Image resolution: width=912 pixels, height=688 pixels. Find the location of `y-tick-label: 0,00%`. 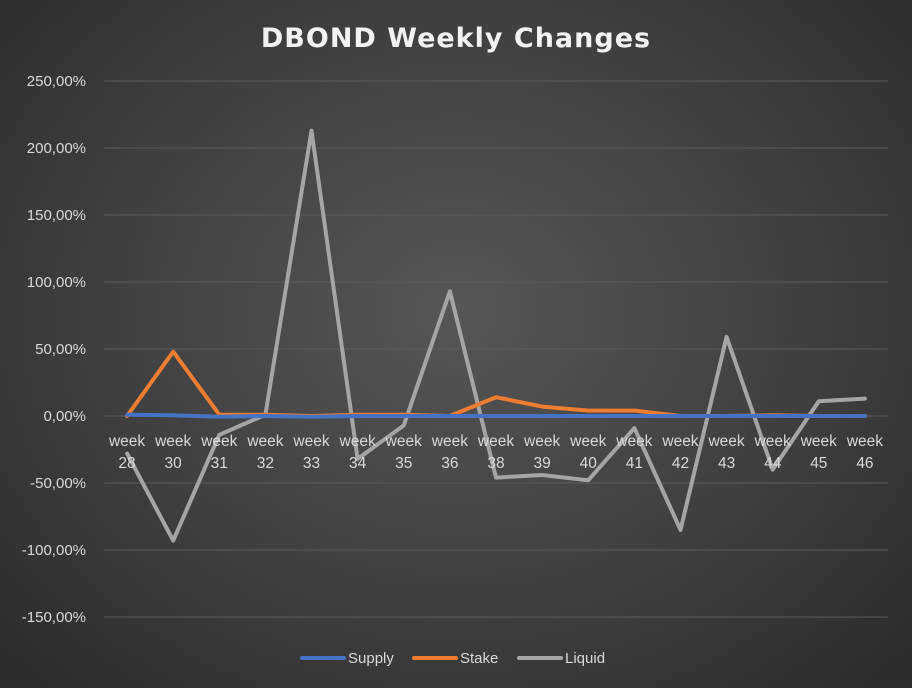

y-tick-label: 0,00% is located at coordinates (64, 416).